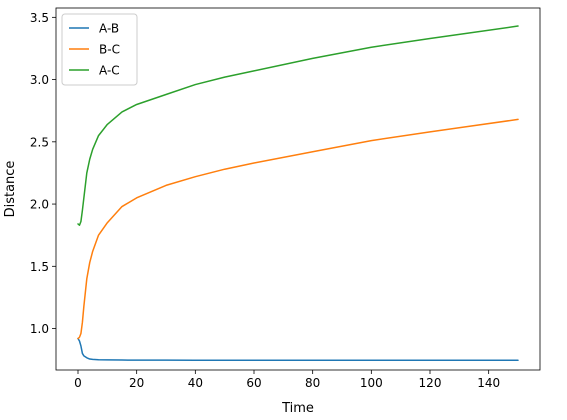  I want to click on y-tick-label: 3.5, so click(39, 18).